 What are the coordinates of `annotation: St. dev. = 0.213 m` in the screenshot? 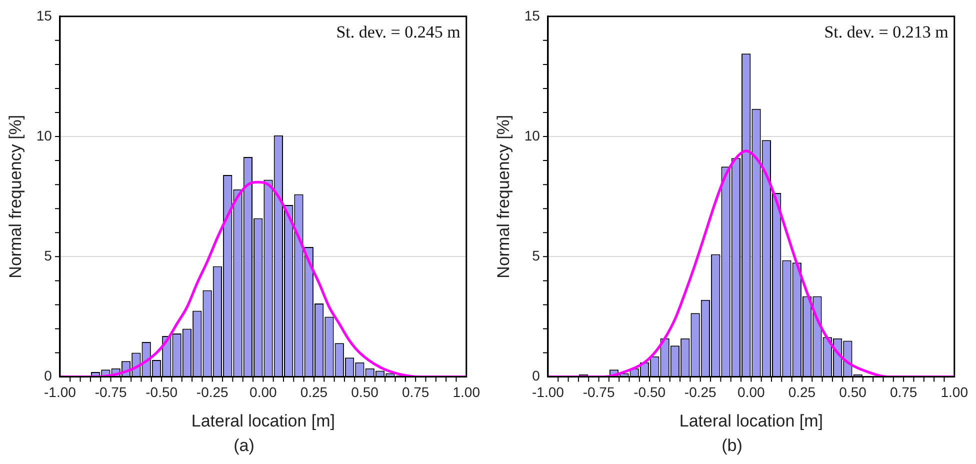 It's located at (886, 32).